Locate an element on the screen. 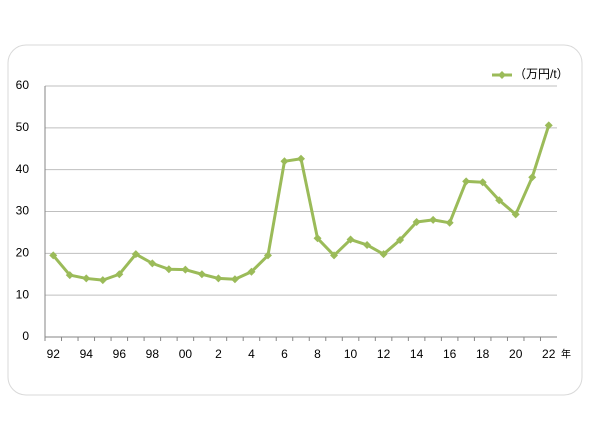  x-tick-label: 96 is located at coordinates (120, 354).